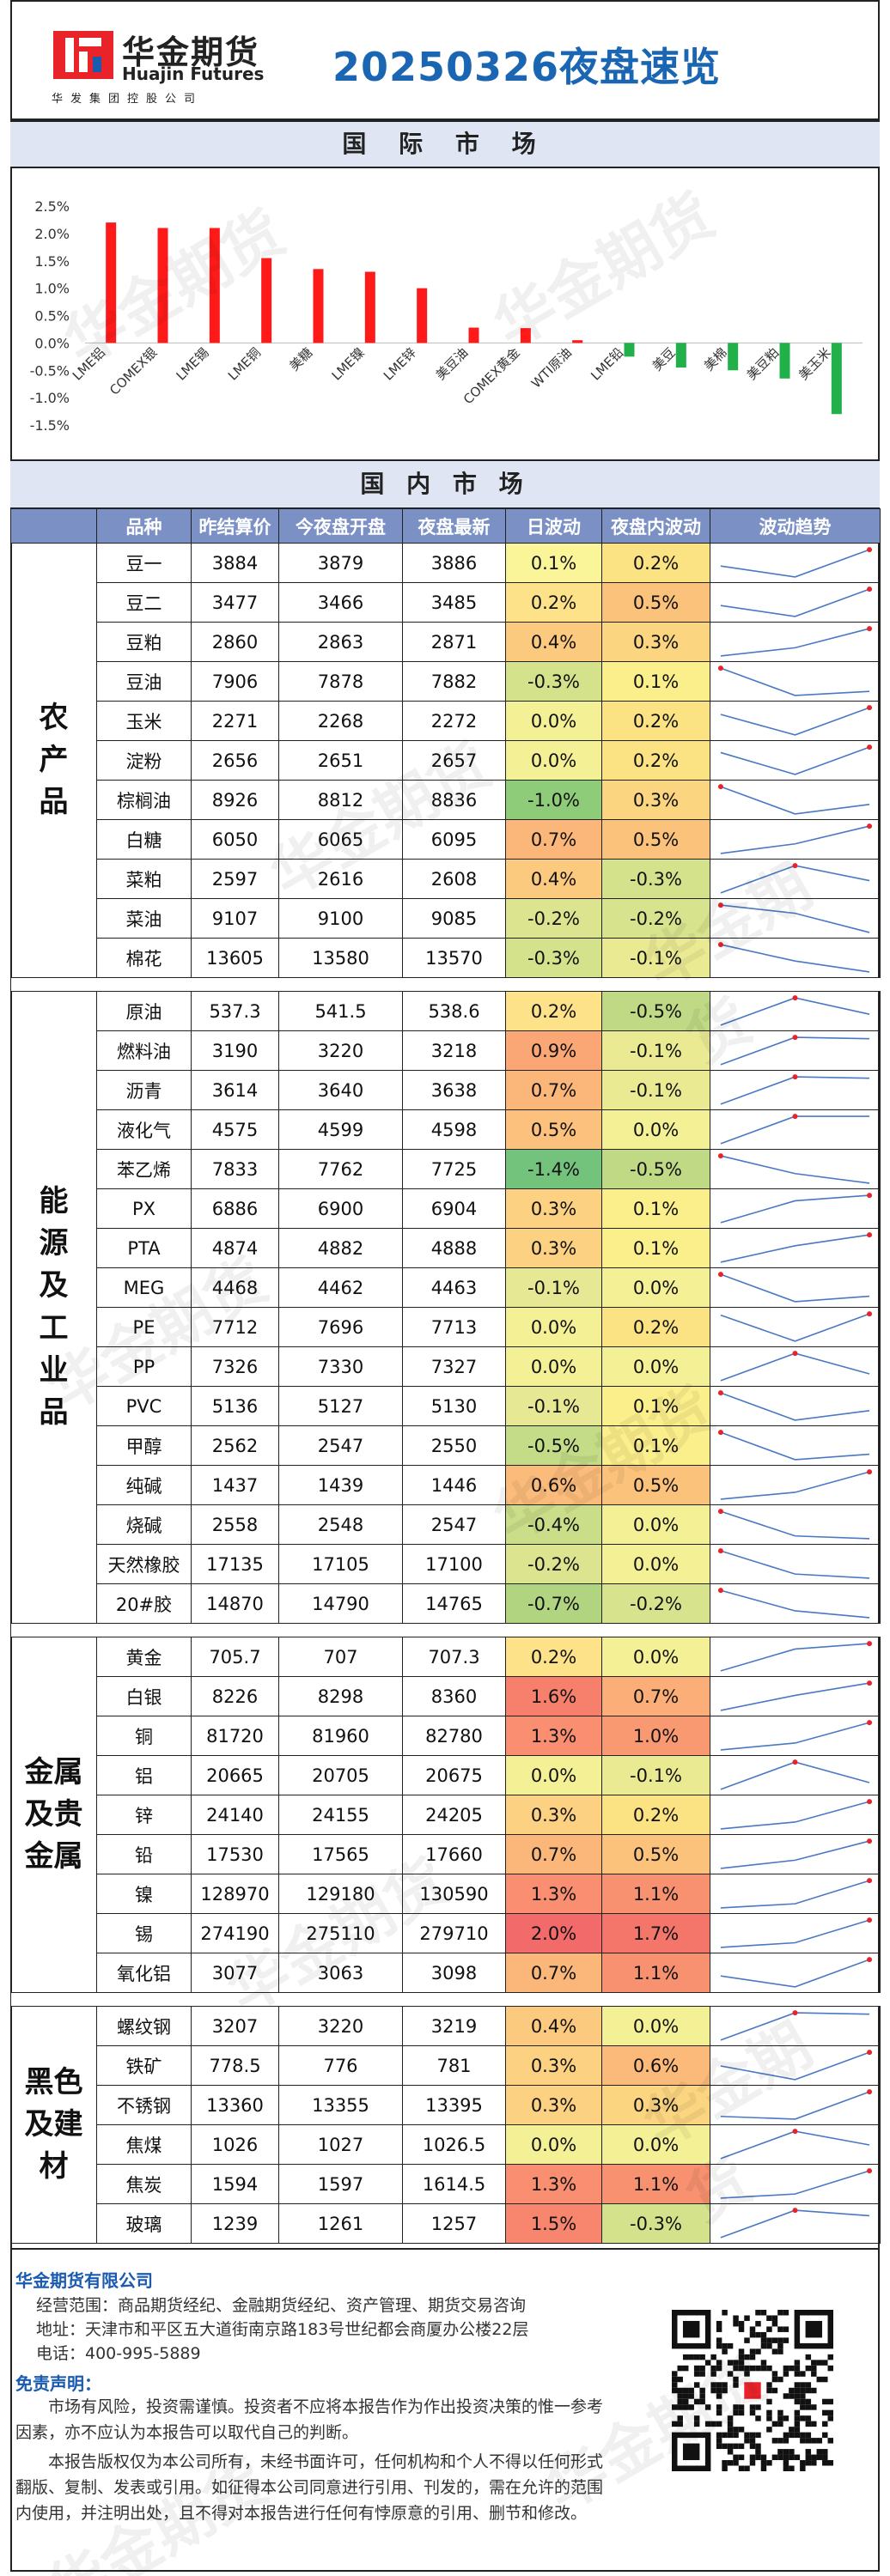 The height and width of the screenshot is (2576, 890). What do you see at coordinates (235, 1129) in the screenshot?
I see `prev-settle-price: 4575` at bounding box center [235, 1129].